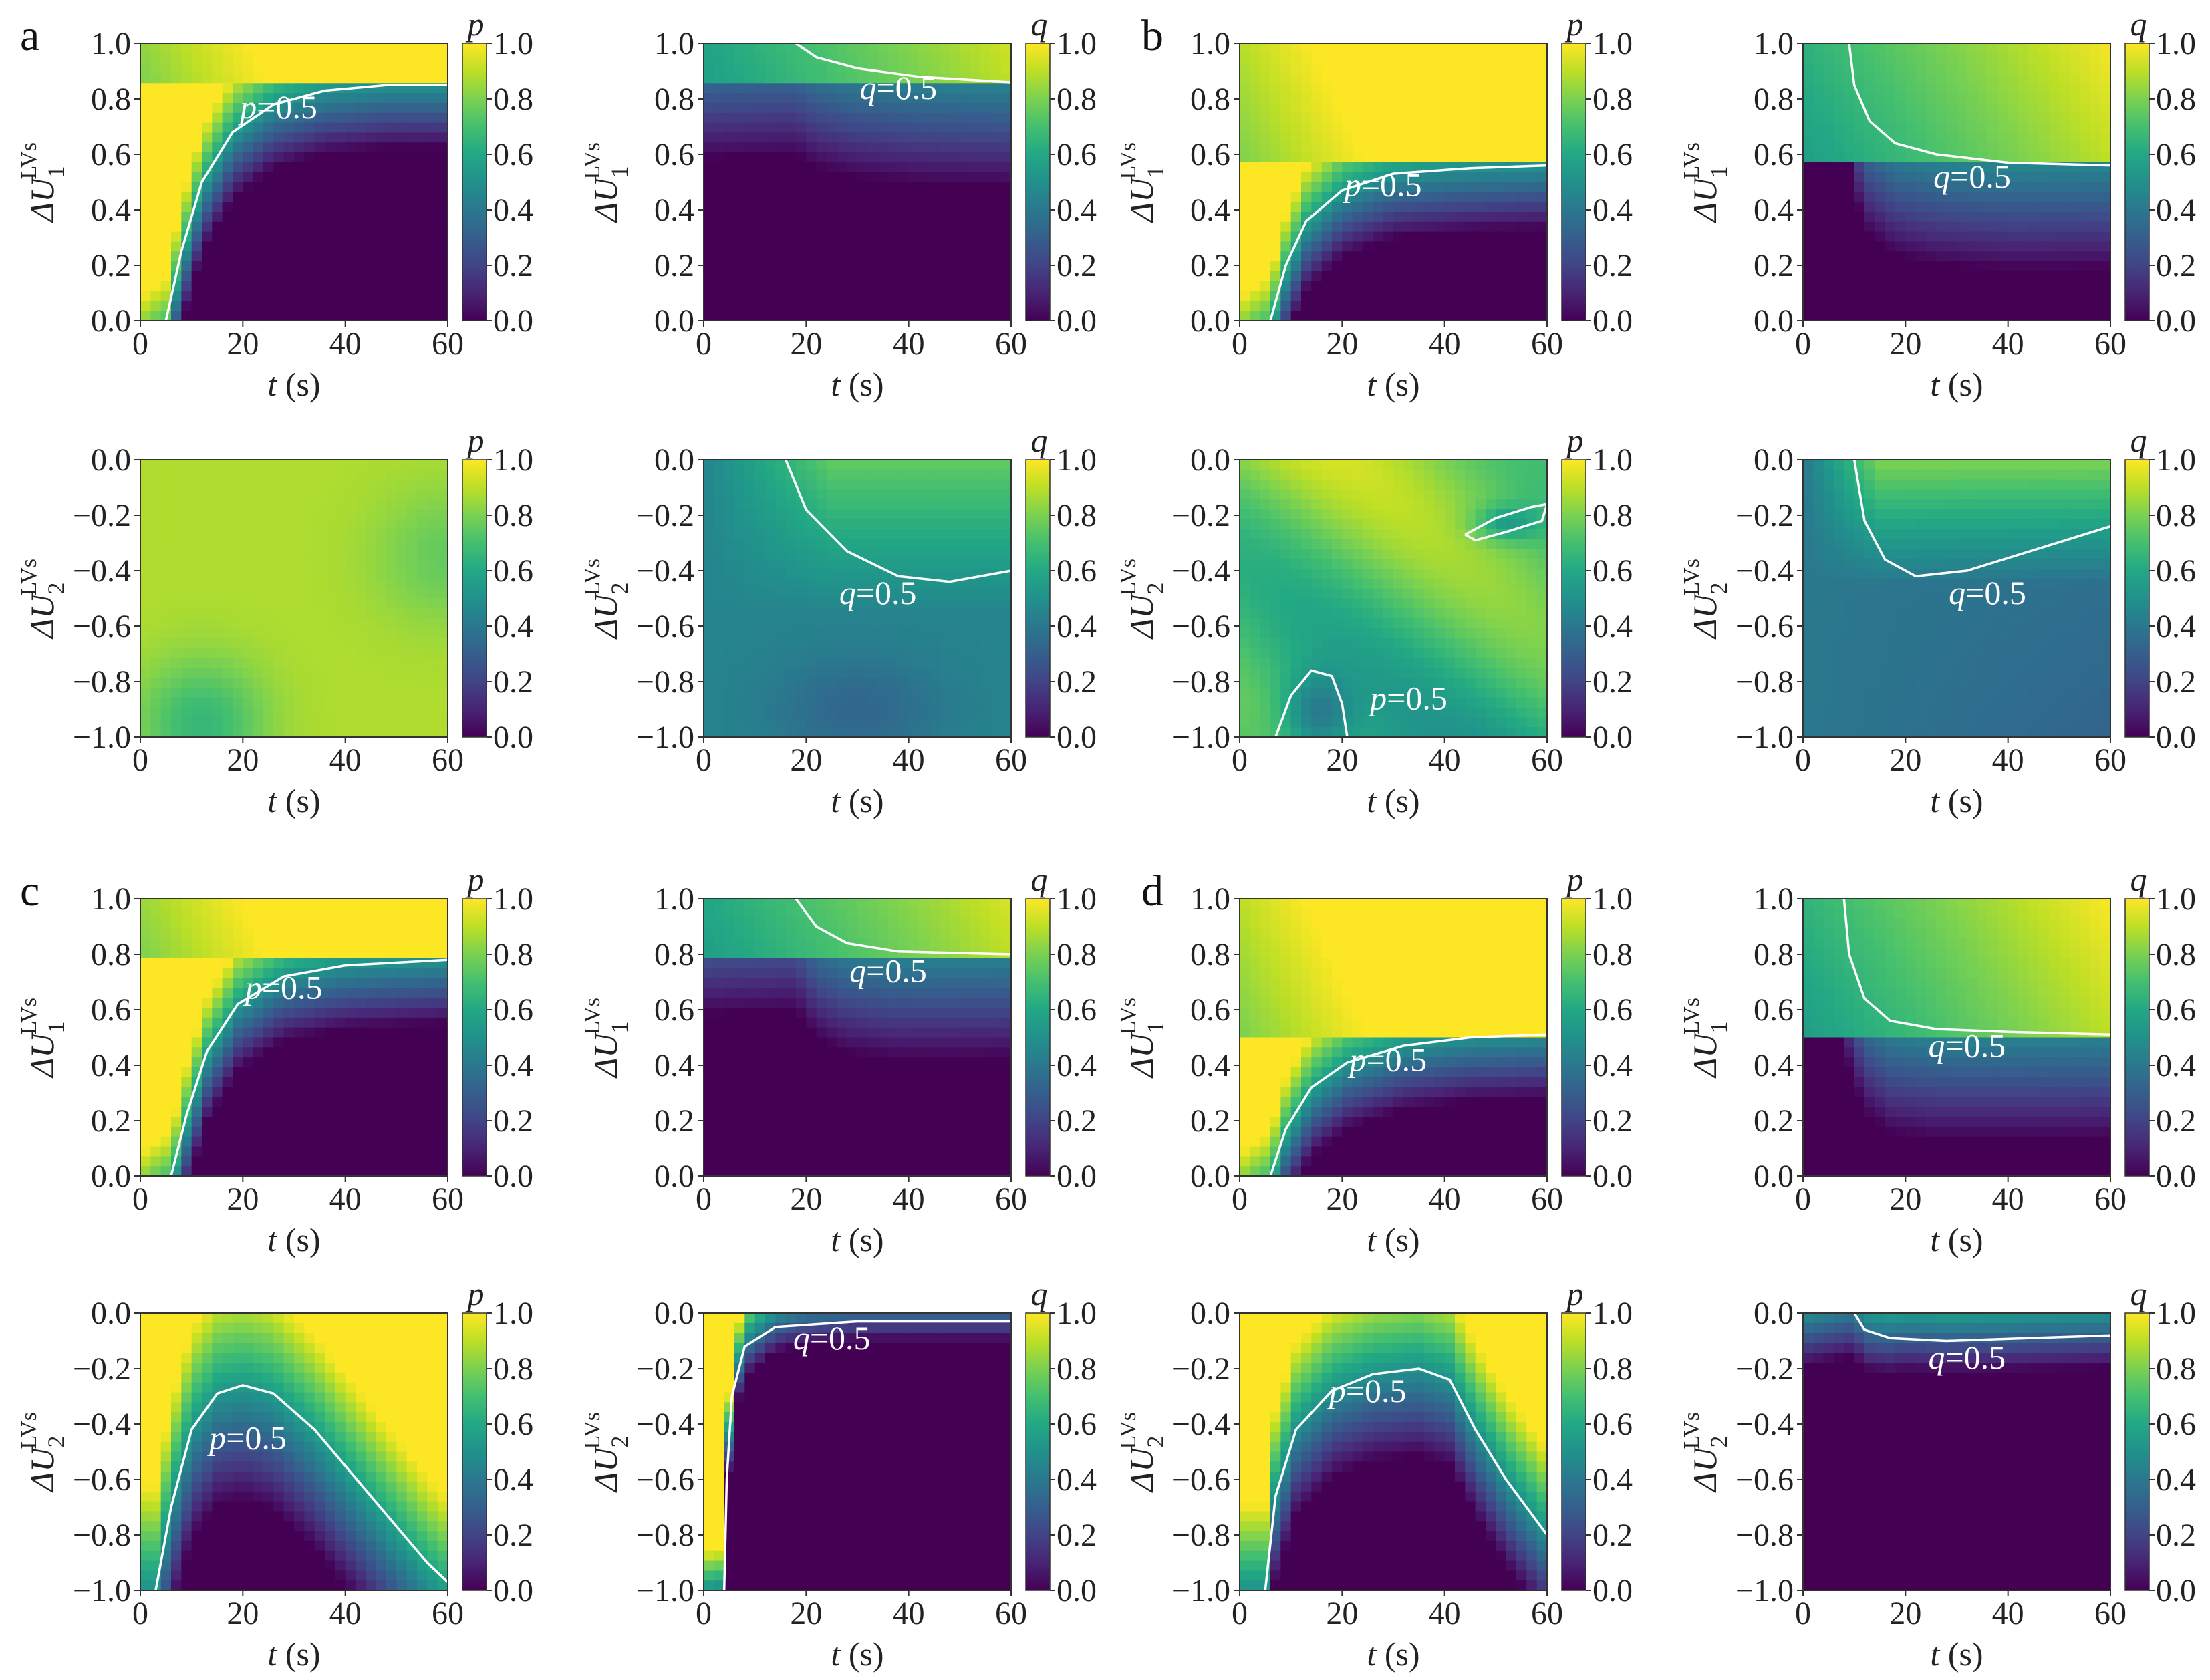 Image resolution: width=2210 pixels, height=1680 pixels. What do you see at coordinates (111, 265) in the screenshot?
I see `y-tick-label: 0.2` at bounding box center [111, 265].